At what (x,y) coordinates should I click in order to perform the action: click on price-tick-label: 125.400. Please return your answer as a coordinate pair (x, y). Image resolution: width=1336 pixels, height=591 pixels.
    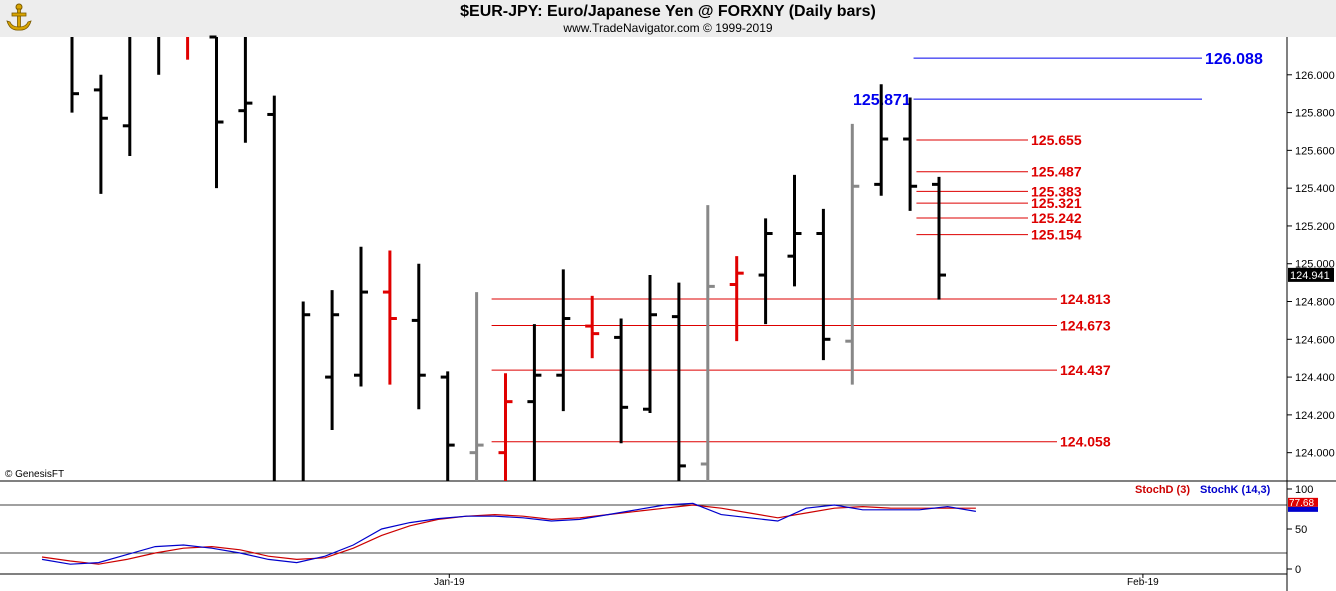
    Looking at the image, I should click on (1315, 189).